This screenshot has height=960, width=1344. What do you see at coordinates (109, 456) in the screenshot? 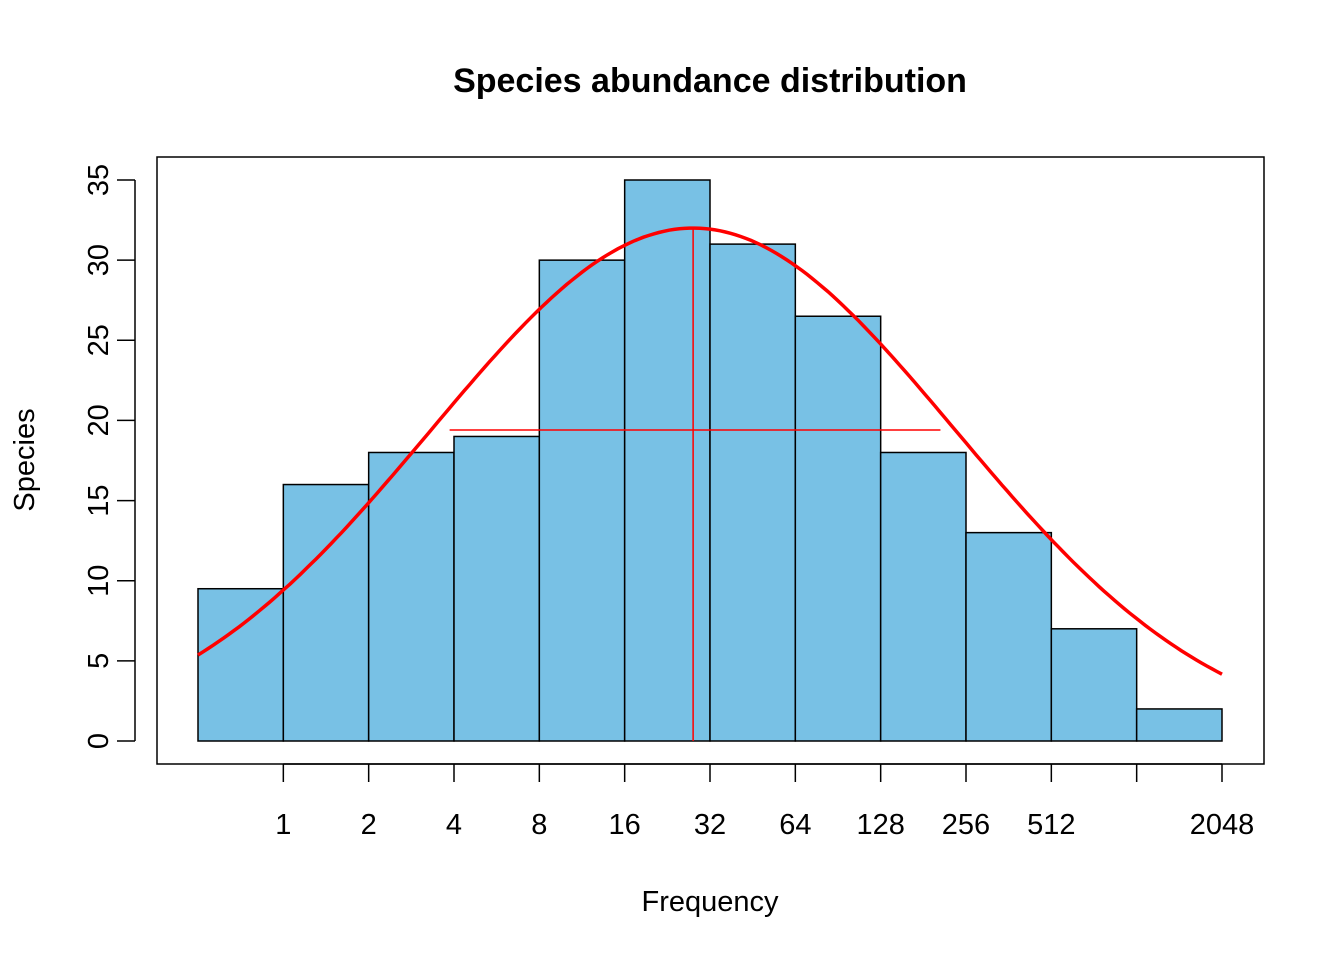
I see `y-axis: 0 5 10 15 20 25 30 35` at bounding box center [109, 456].